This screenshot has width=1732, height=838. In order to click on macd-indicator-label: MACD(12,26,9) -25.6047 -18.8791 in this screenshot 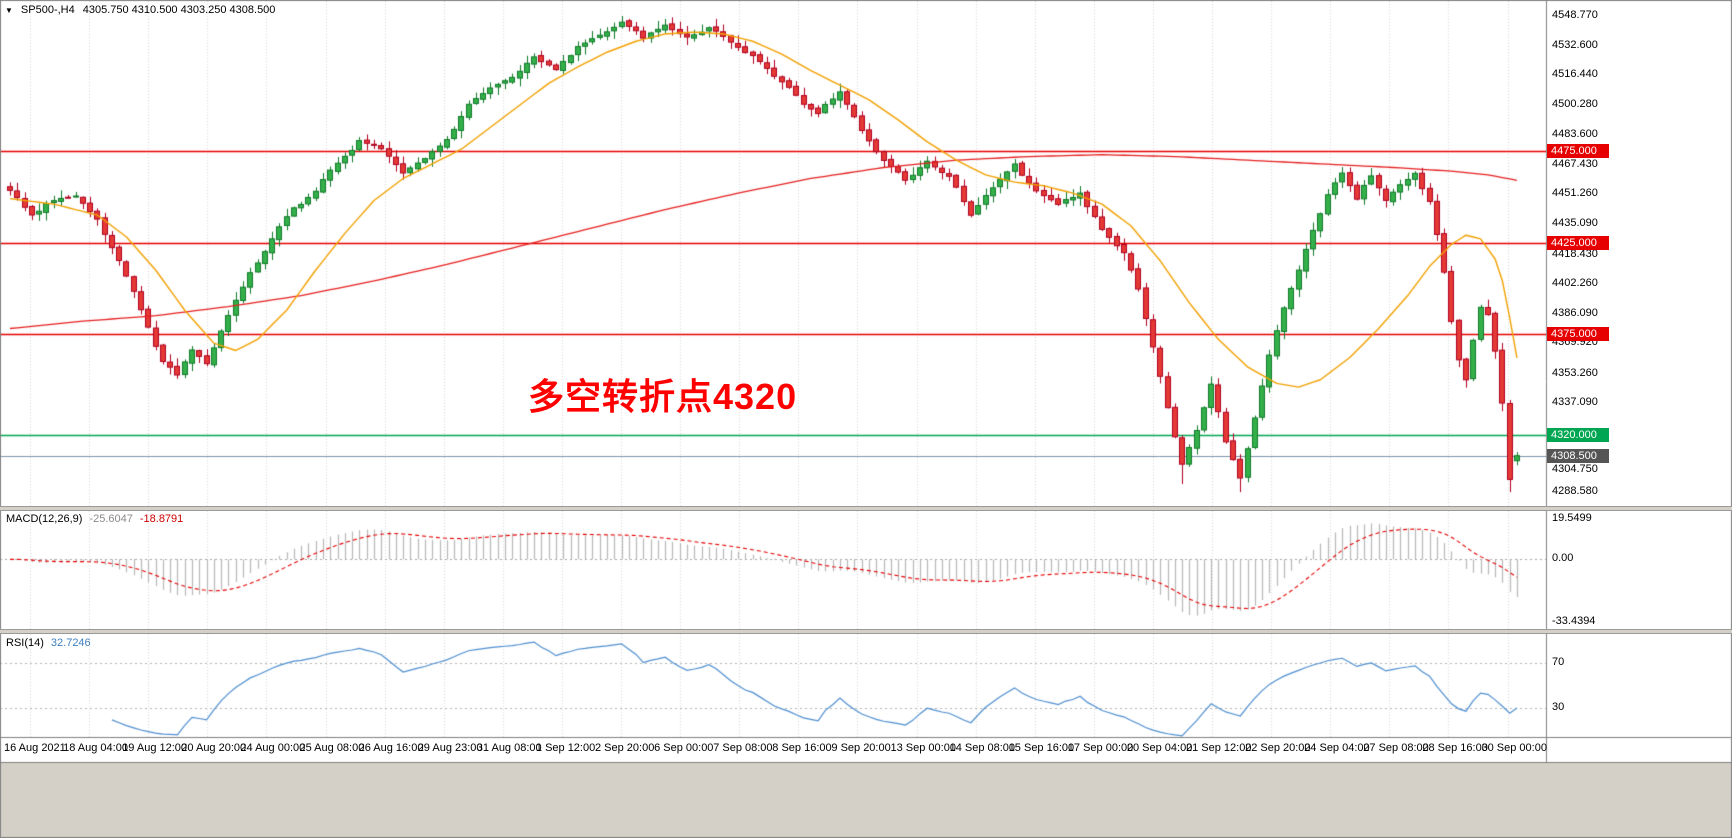, I will do `click(94, 519)`.